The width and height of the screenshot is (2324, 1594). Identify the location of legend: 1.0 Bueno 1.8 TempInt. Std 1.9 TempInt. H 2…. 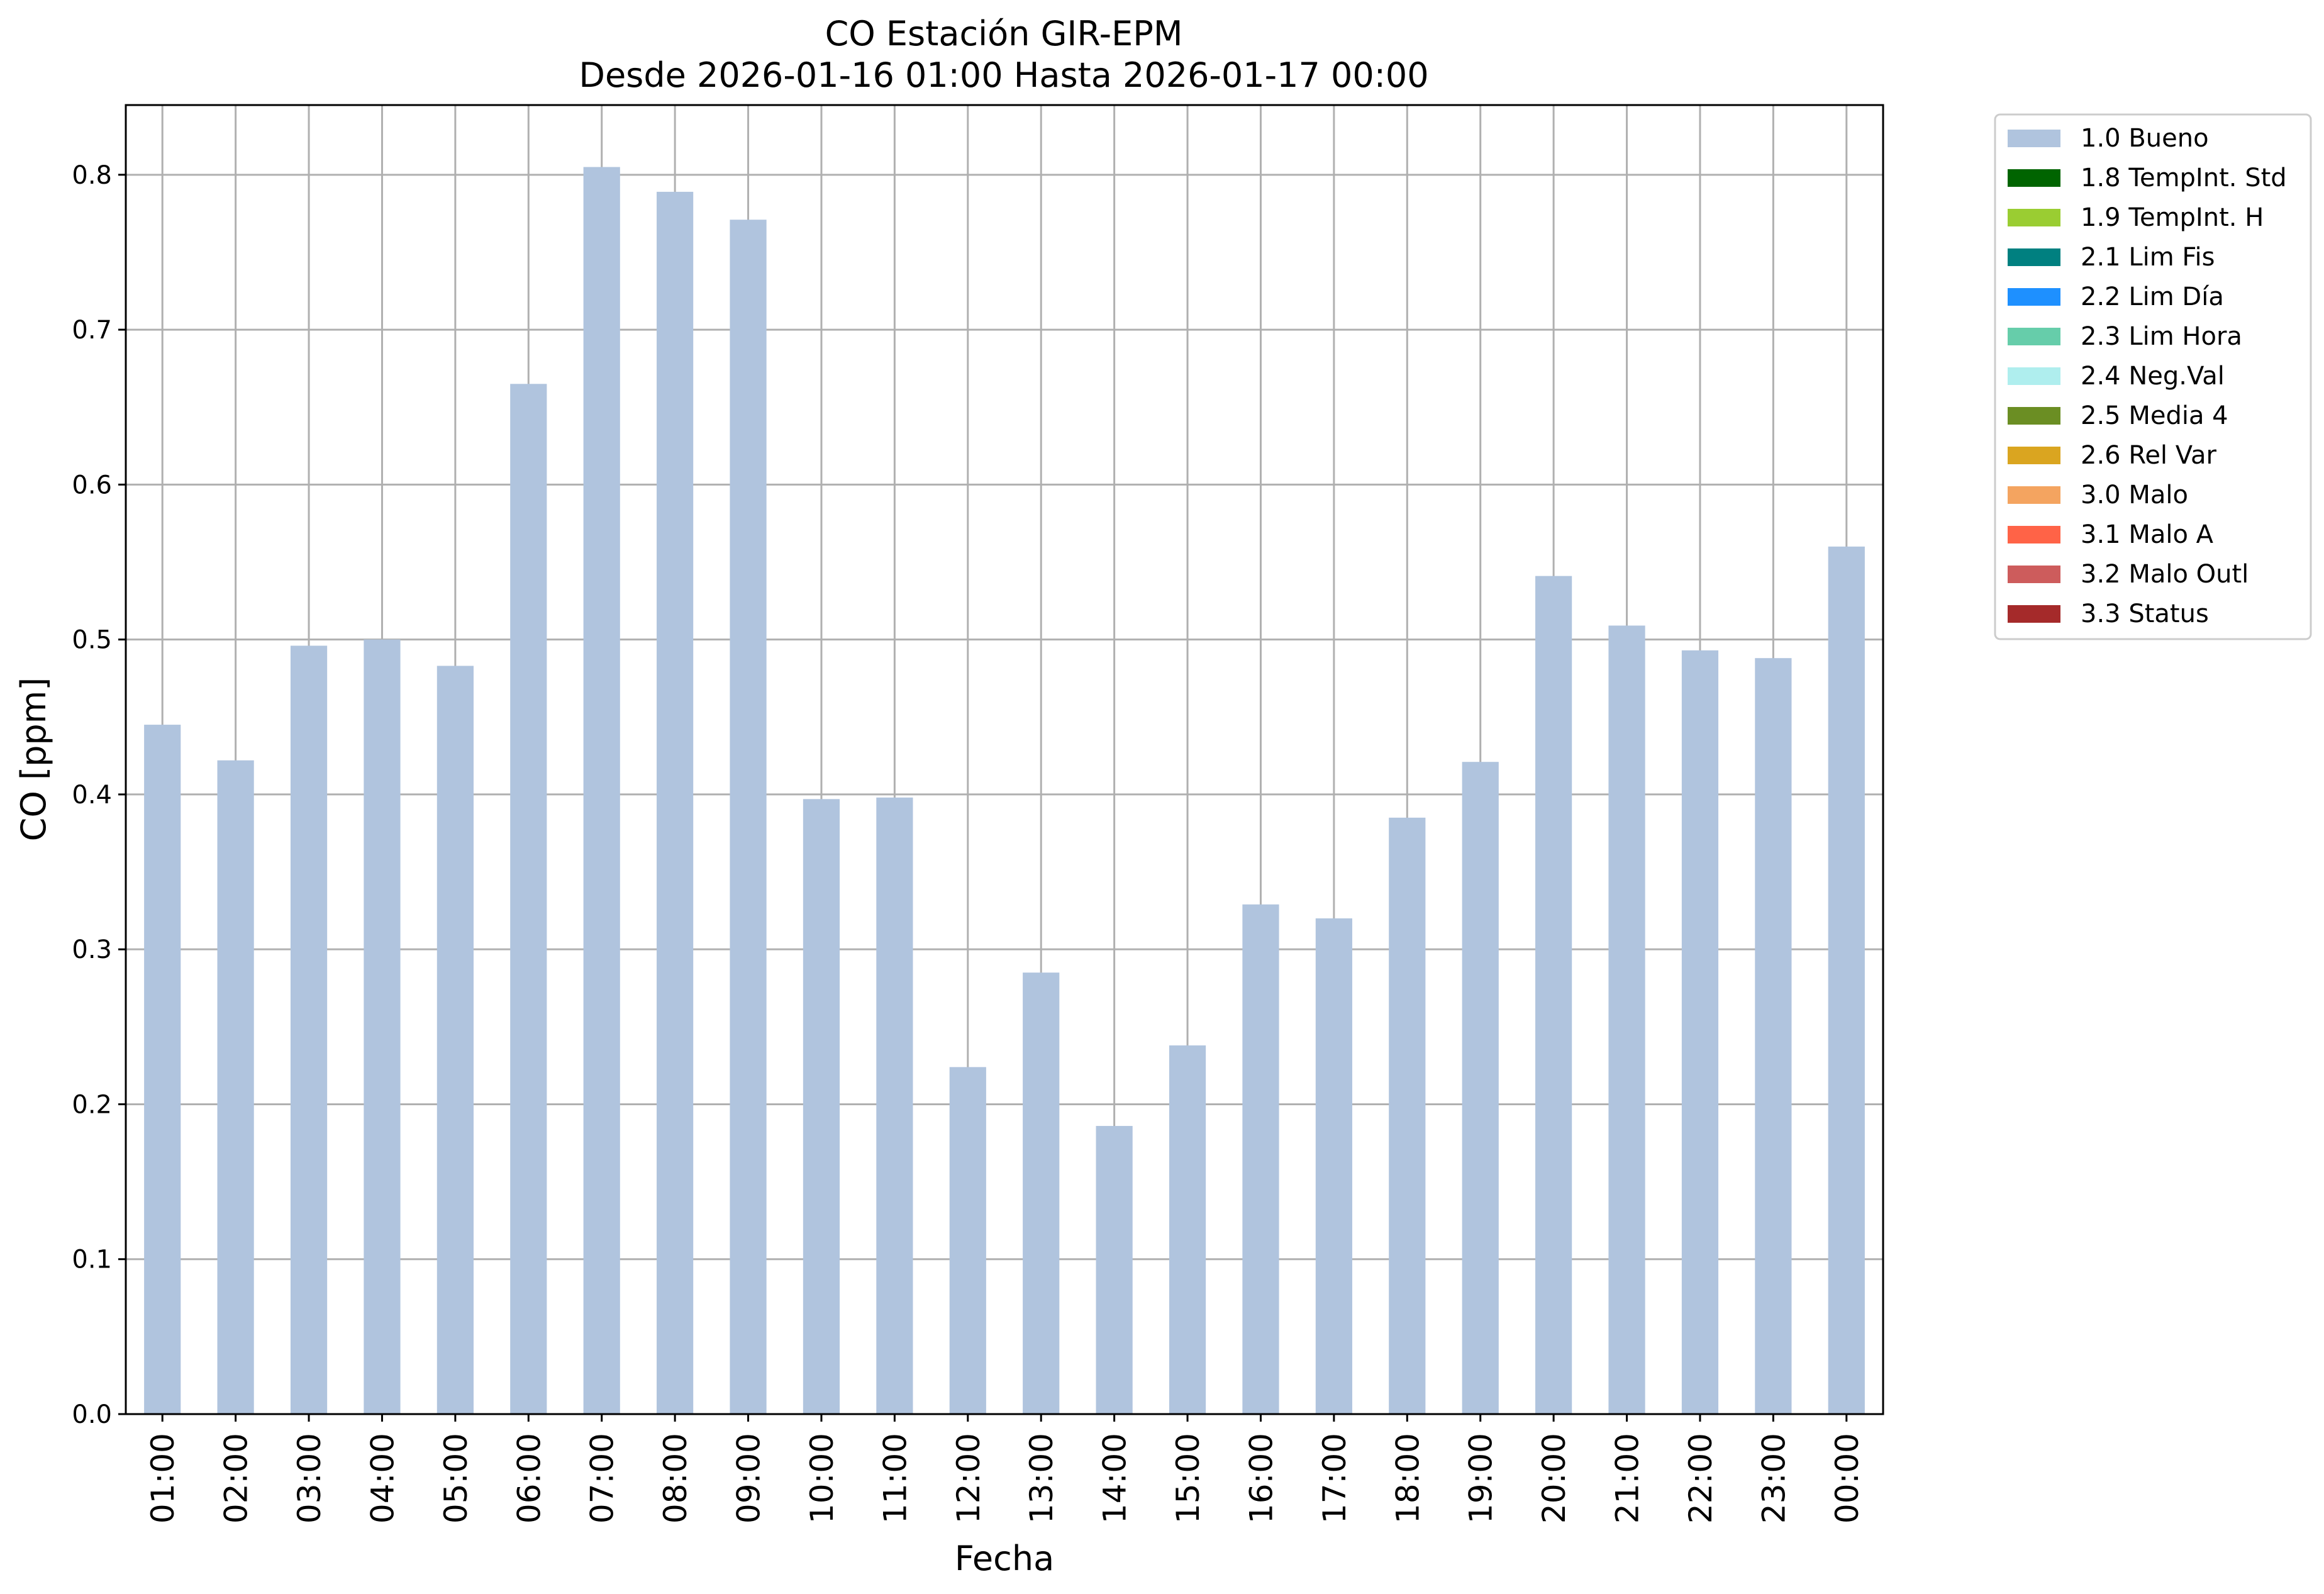
(2153, 376).